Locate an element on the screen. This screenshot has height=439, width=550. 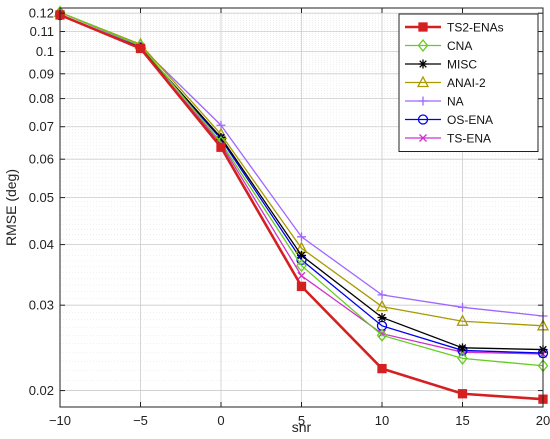
x-tick-label: 10 is located at coordinates (382, 420).